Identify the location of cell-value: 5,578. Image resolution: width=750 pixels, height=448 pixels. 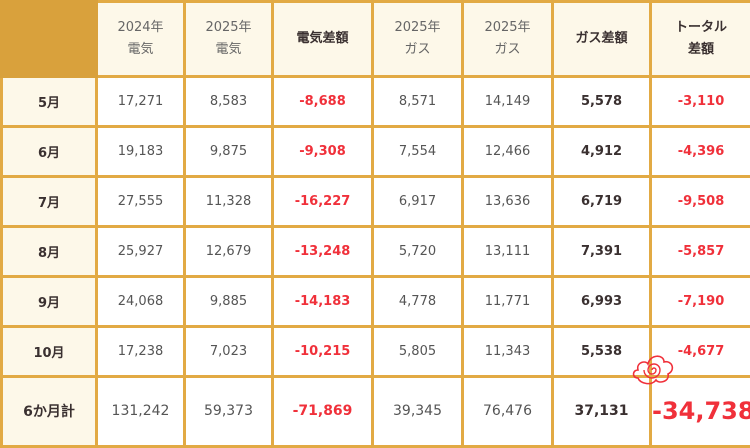
(601, 101).